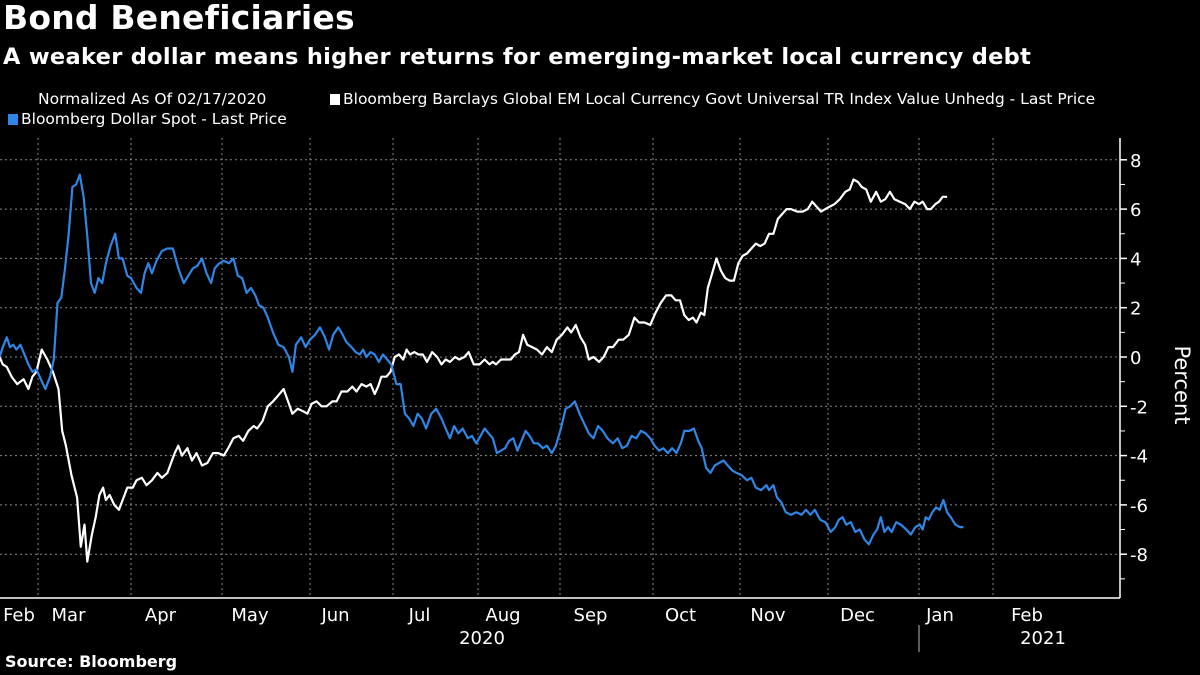 Image resolution: width=1200 pixels, height=675 pixels. What do you see at coordinates (335, 99) in the screenshot?
I see `legend-swatch-em-index` at bounding box center [335, 99].